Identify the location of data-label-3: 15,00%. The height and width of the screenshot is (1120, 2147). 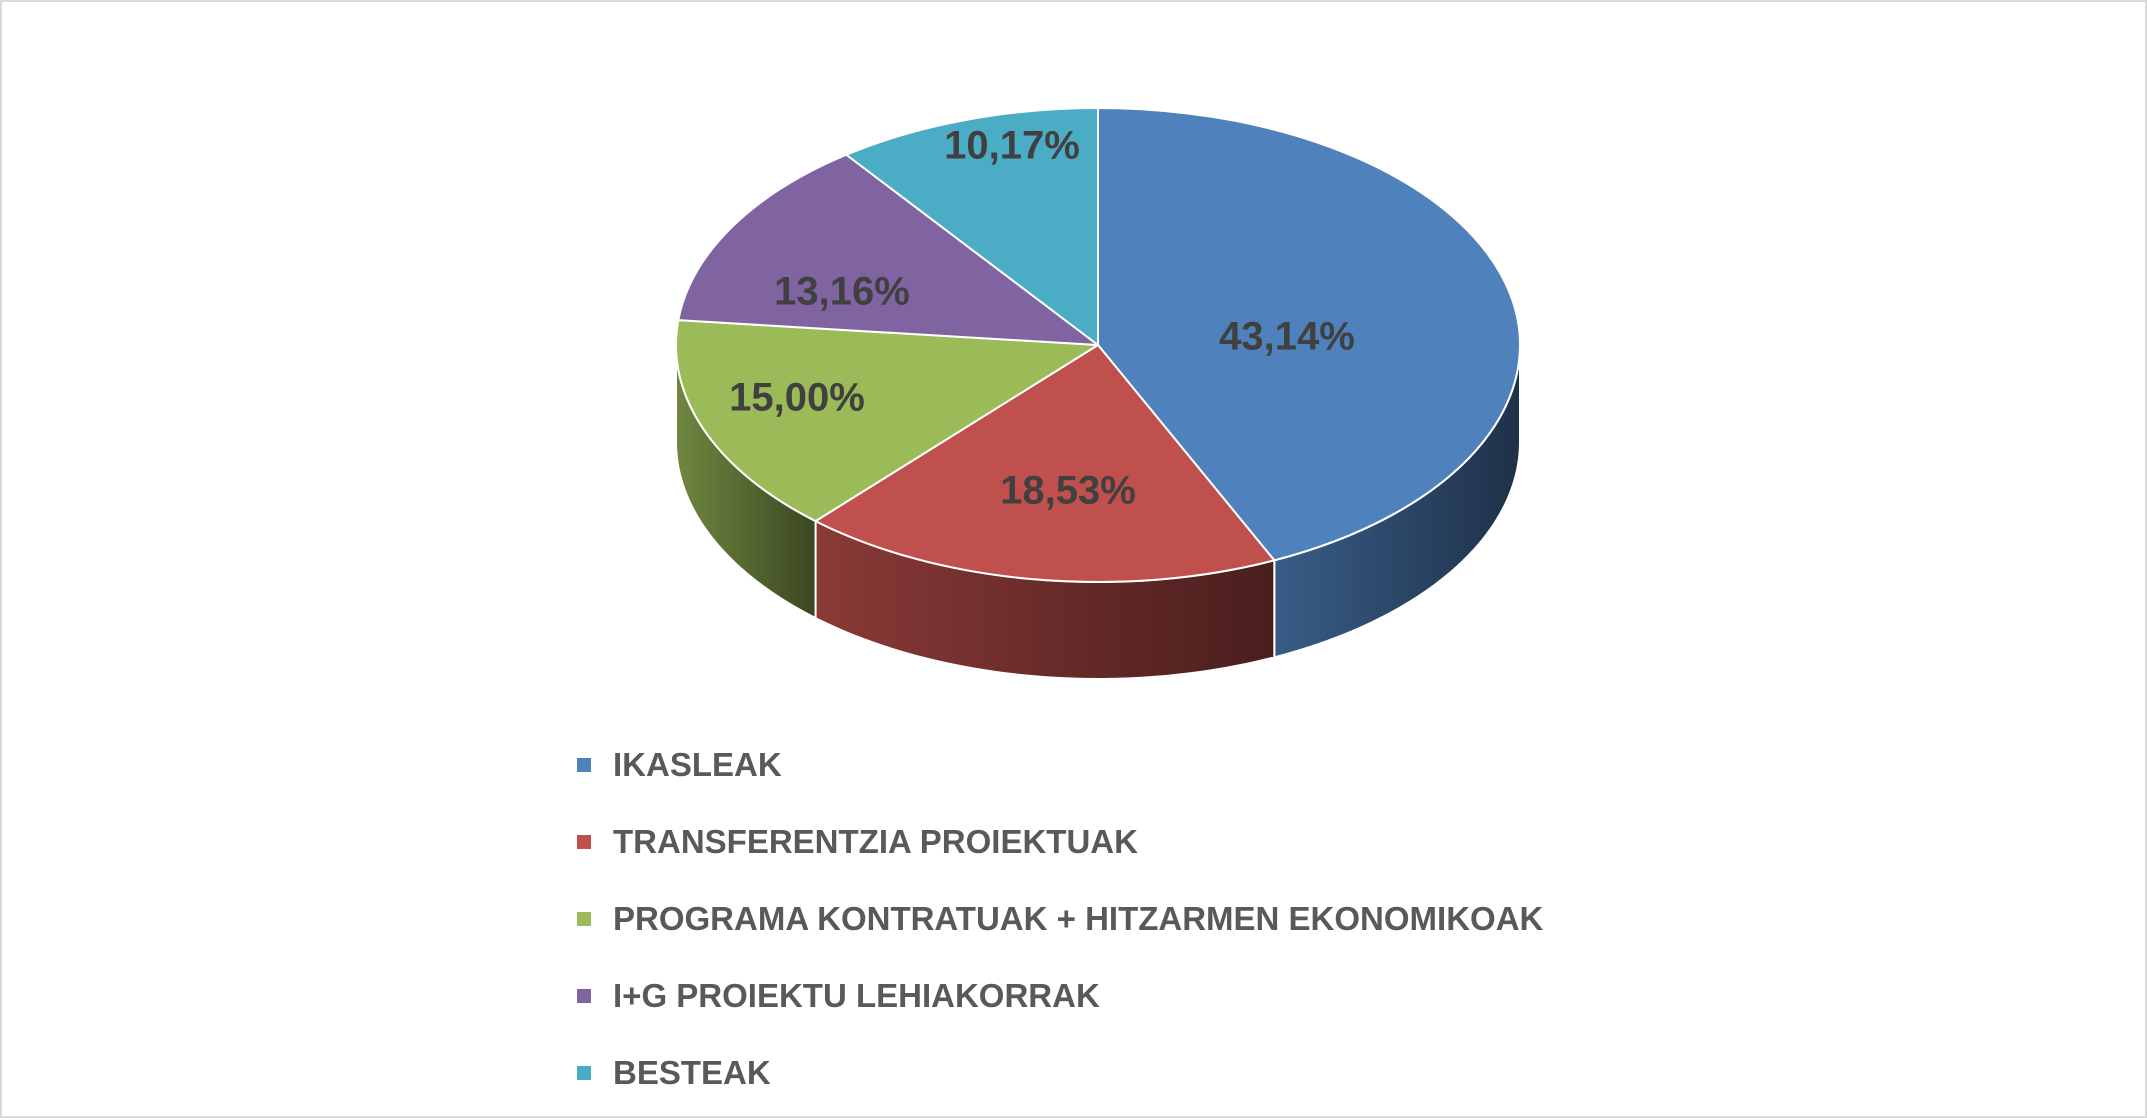
(797, 398).